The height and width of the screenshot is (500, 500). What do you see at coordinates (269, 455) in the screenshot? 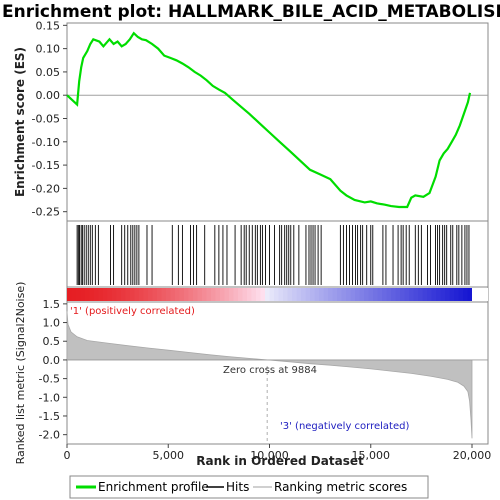
I see `x-tick-label: 10,000` at bounding box center [269, 455].